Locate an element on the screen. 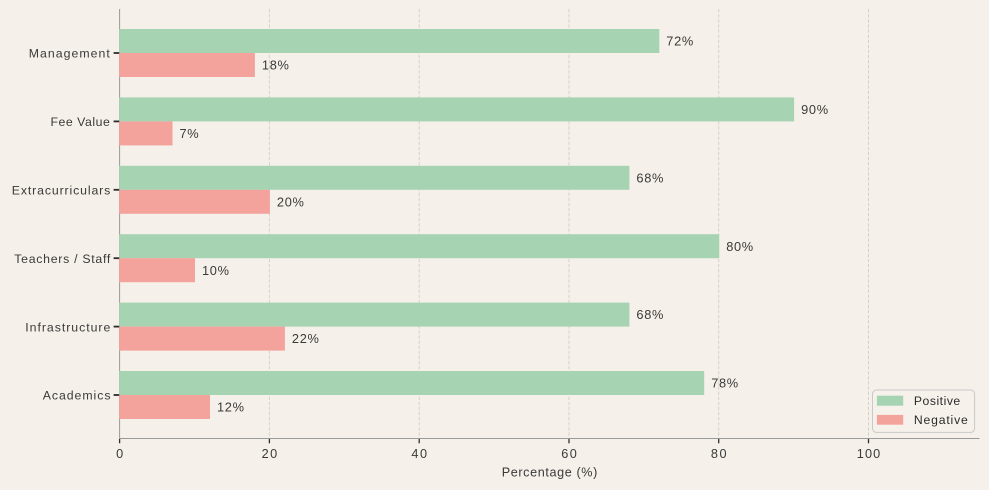 Image resolution: width=989 pixels, height=490 pixels. svg-text: 60 is located at coordinates (569, 454).